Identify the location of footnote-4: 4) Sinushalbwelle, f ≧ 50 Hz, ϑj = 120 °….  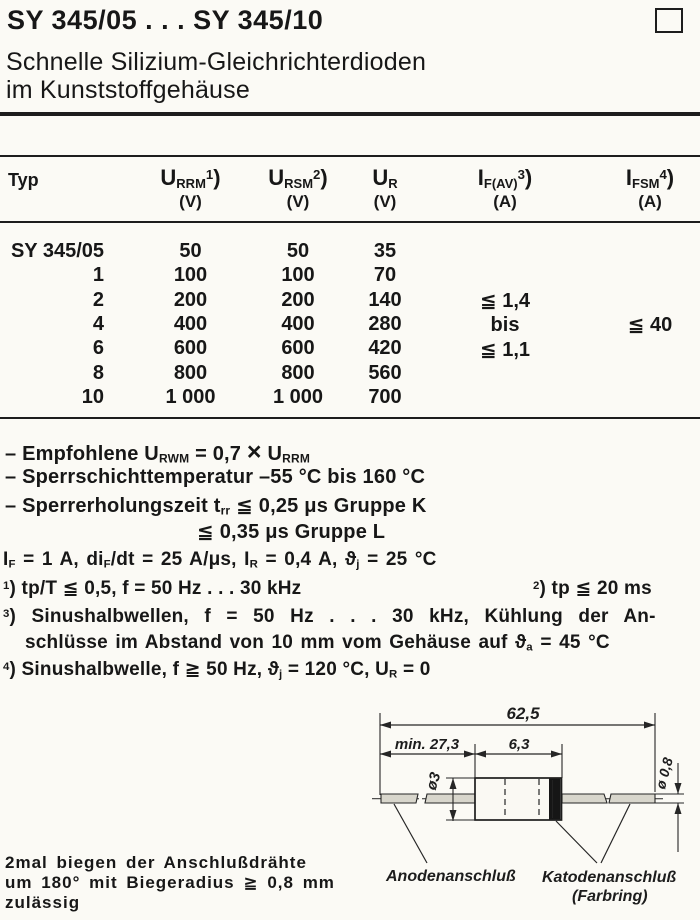
(217, 670).